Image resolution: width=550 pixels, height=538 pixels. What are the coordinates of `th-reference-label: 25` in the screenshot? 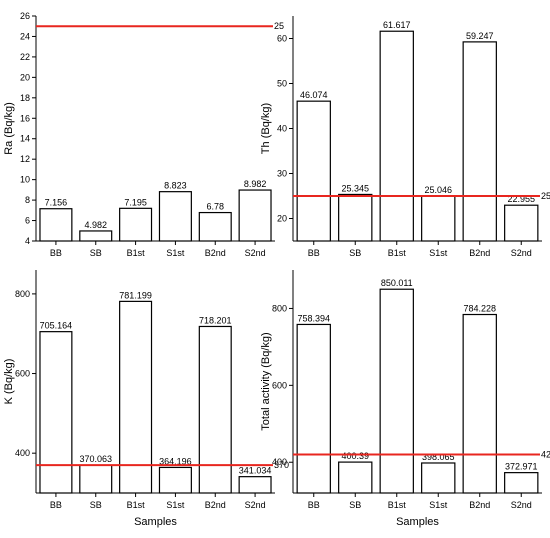 It's located at (545, 196).